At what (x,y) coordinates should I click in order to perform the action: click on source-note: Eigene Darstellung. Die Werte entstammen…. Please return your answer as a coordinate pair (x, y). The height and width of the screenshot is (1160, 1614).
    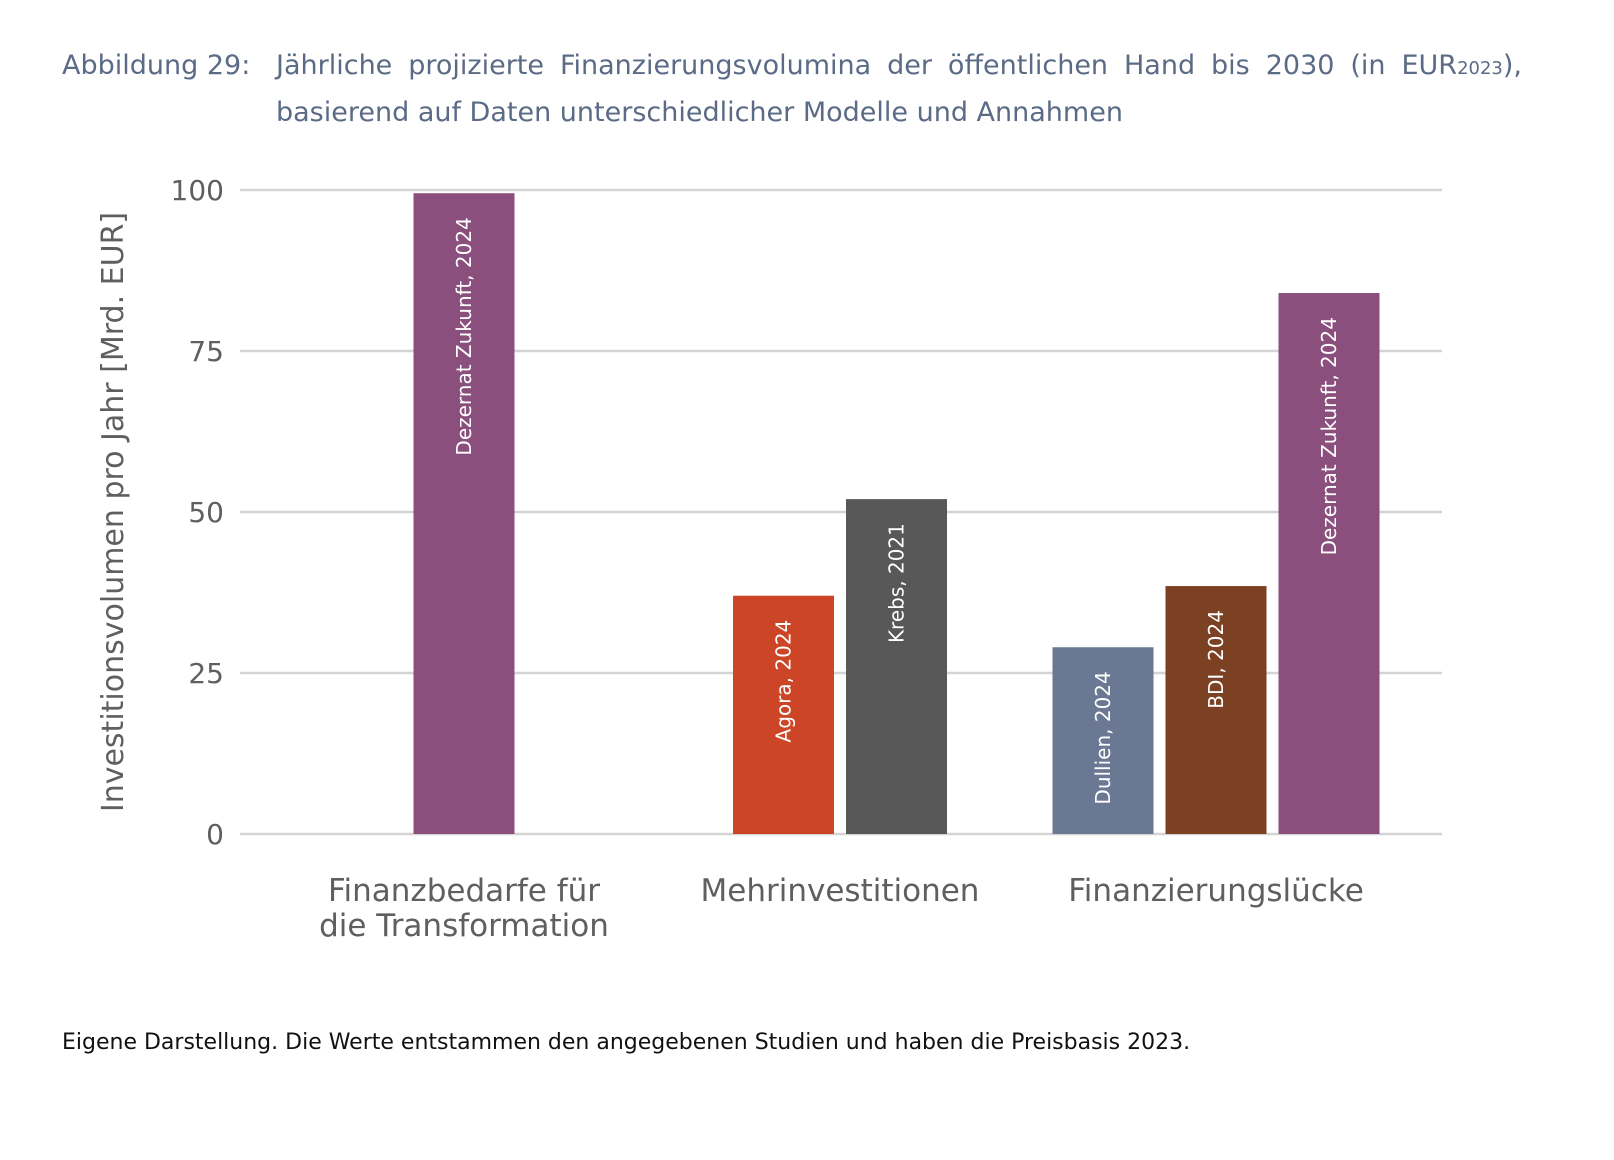
    Looking at the image, I should click on (626, 1042).